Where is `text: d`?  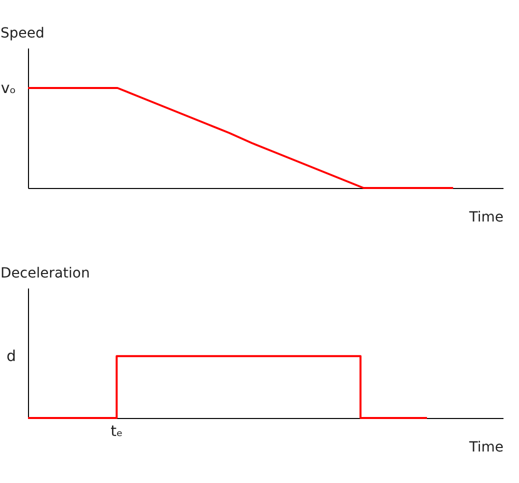 text: d is located at coordinates (11, 356).